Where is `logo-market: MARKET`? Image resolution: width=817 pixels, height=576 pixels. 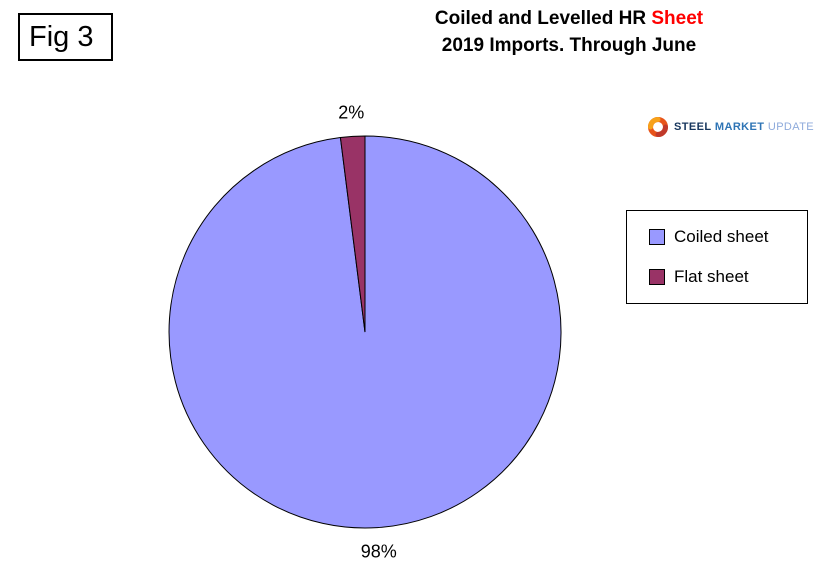 logo-market: MARKET is located at coordinates (739, 127).